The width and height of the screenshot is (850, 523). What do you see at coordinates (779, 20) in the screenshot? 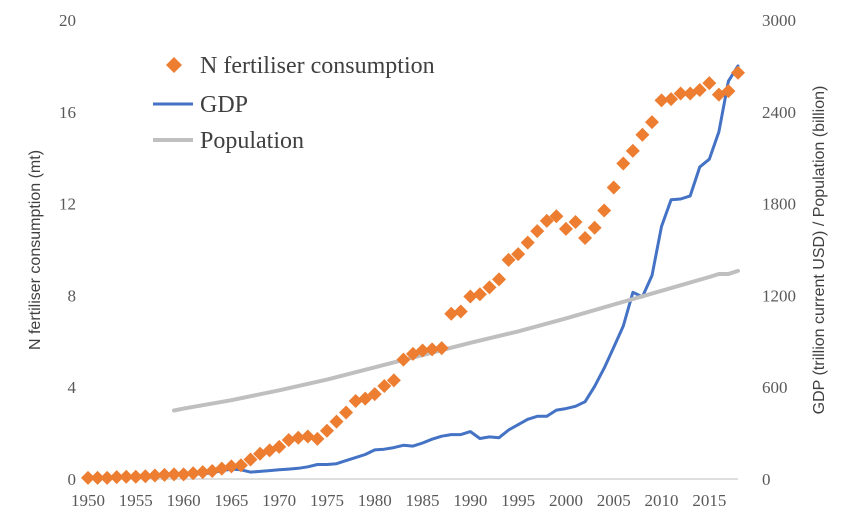
I see `y2-tick-label: 3000` at bounding box center [779, 20].